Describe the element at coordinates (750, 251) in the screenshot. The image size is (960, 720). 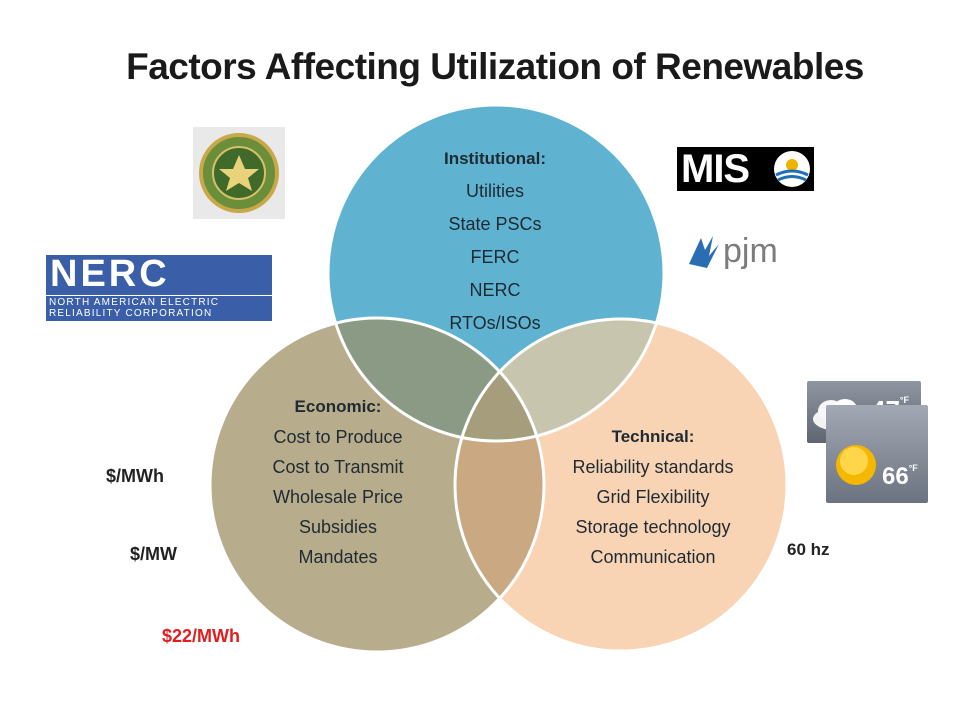
I see `pjm-wordmark: pjm` at that location.